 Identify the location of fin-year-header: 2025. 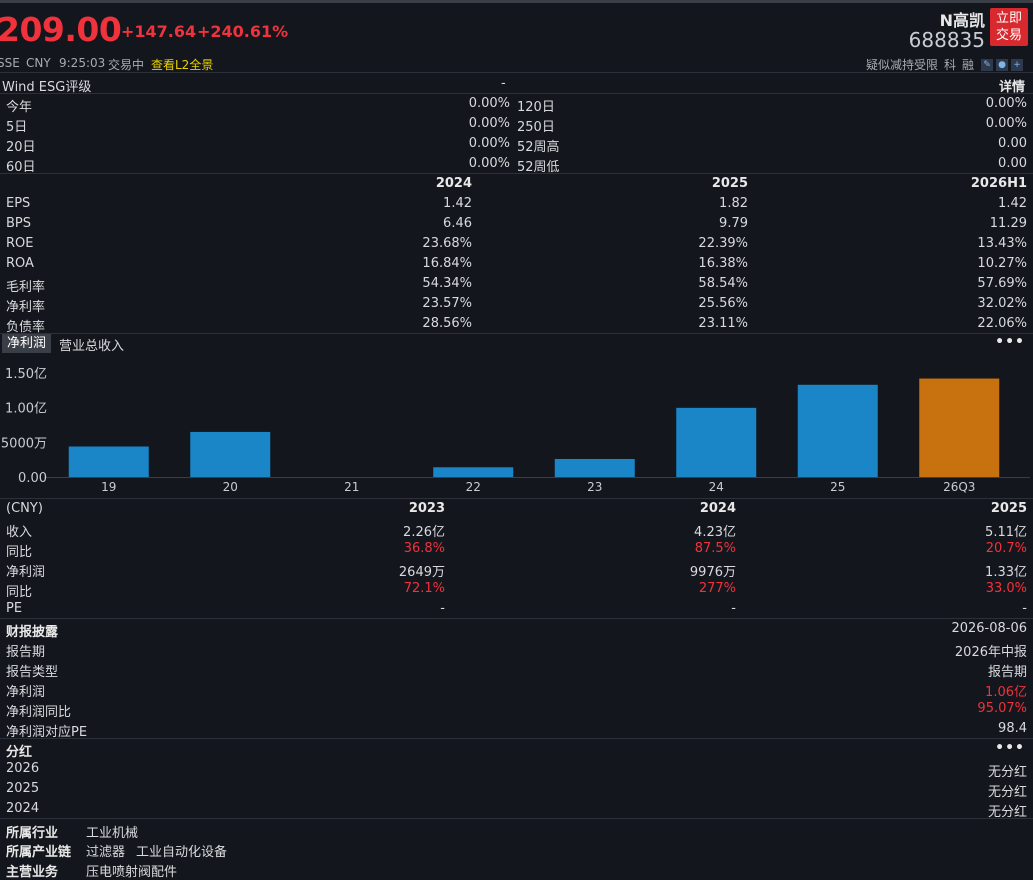
(729, 183).